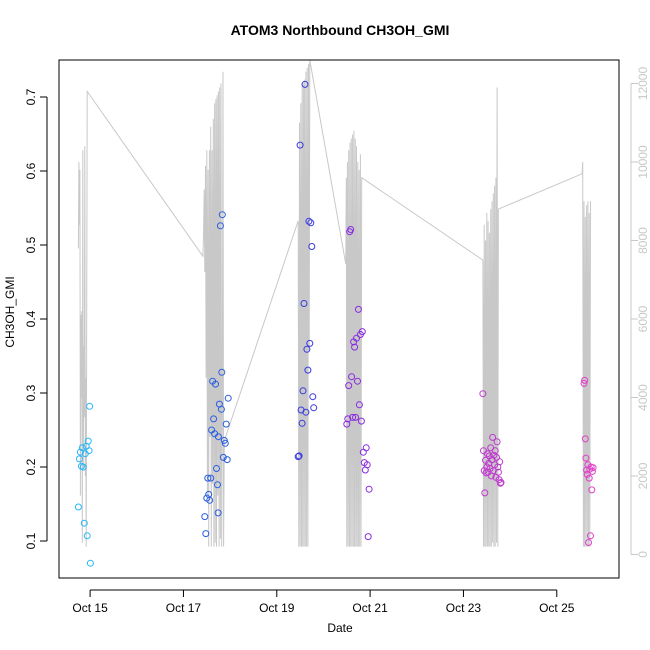  I want to click on y-tick-label: 0.1, so click(31, 540).